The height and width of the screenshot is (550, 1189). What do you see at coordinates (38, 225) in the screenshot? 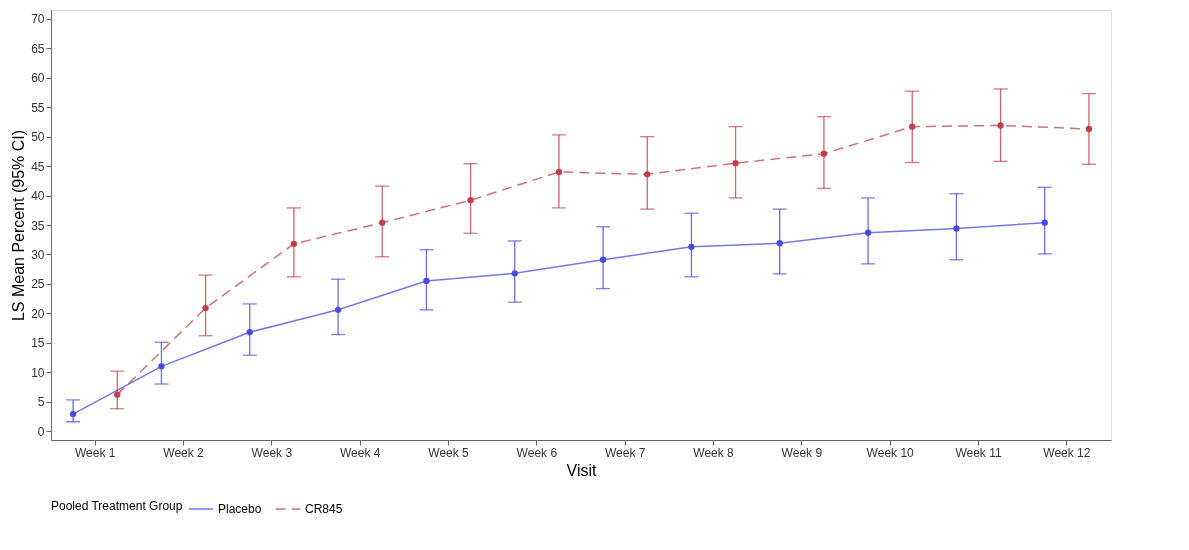
I see `y-tick-label: 35` at bounding box center [38, 225].